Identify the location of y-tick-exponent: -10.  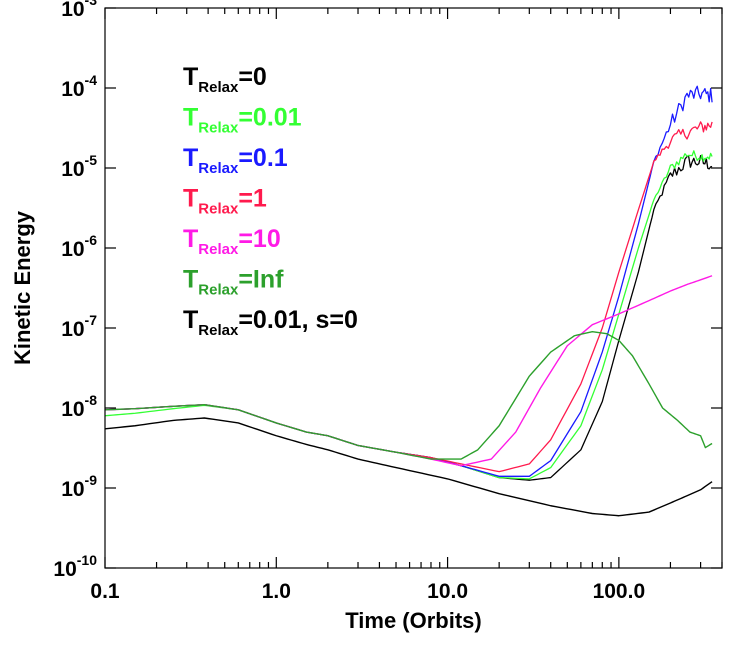
(87, 560).